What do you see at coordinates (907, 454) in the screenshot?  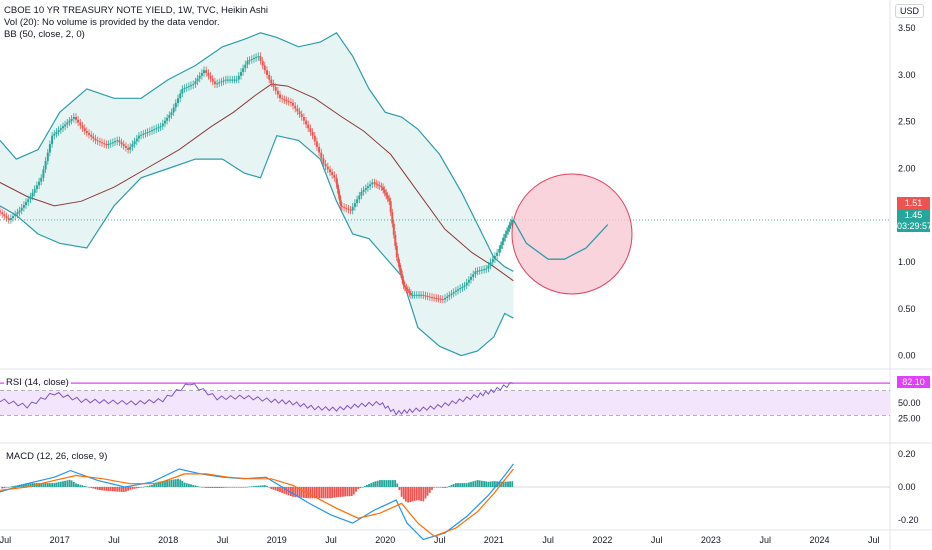 I see `macd-tick-label: 0.20` at bounding box center [907, 454].